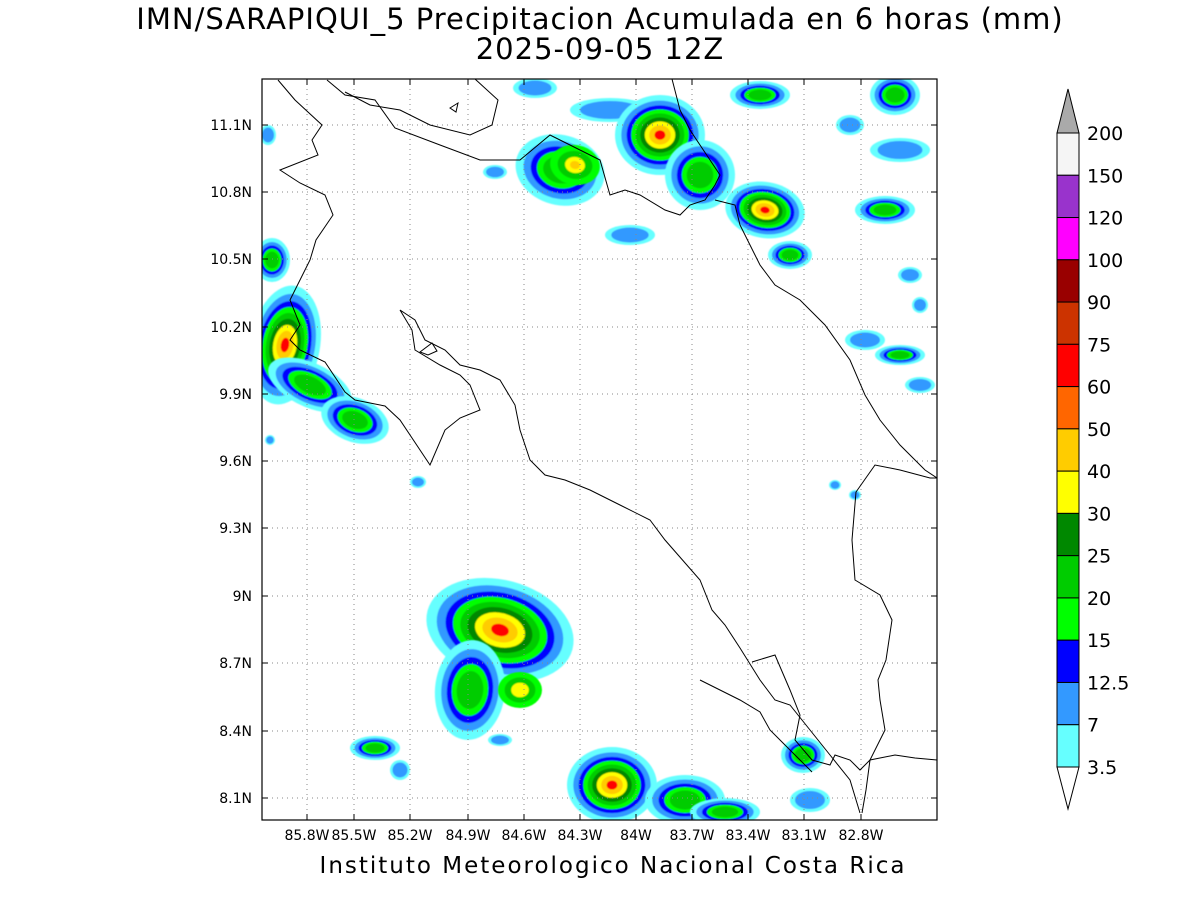 The image size is (1200, 900). Describe the element at coordinates (1099, 388) in the screenshot. I see `colorbar-label: 60` at that location.